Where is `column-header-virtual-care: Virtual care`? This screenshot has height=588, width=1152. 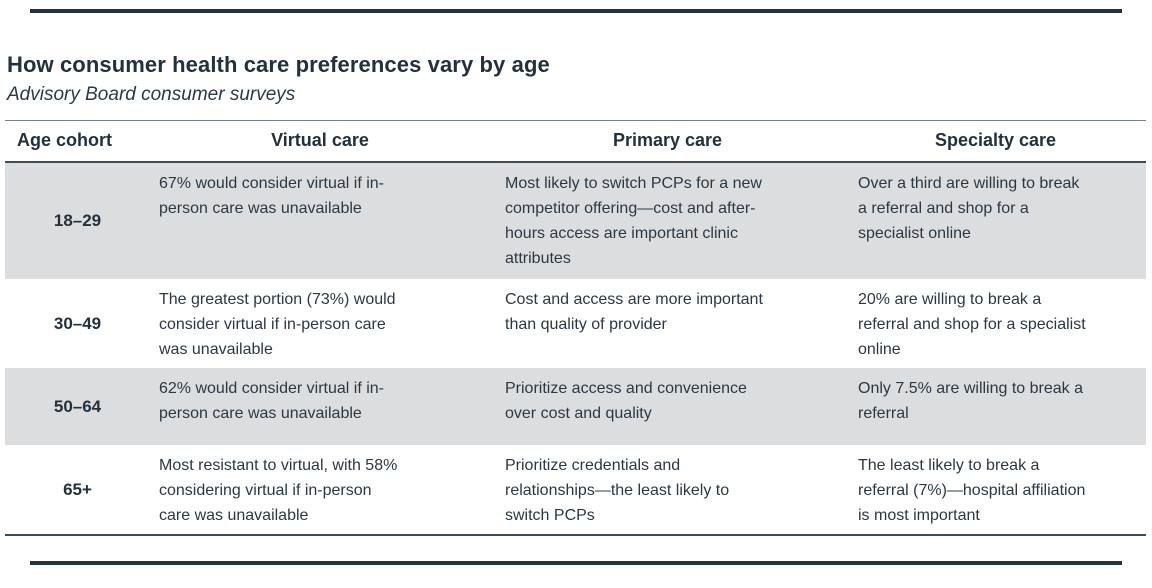 column-header-virtual-care: Virtual care is located at coordinates (320, 141).